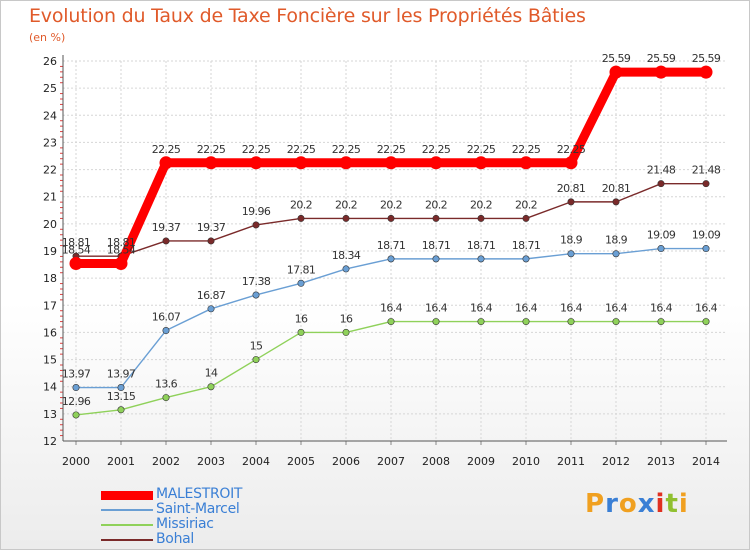  What do you see at coordinates (175, 539) in the screenshot?
I see `legend-label: Bohal` at bounding box center [175, 539].